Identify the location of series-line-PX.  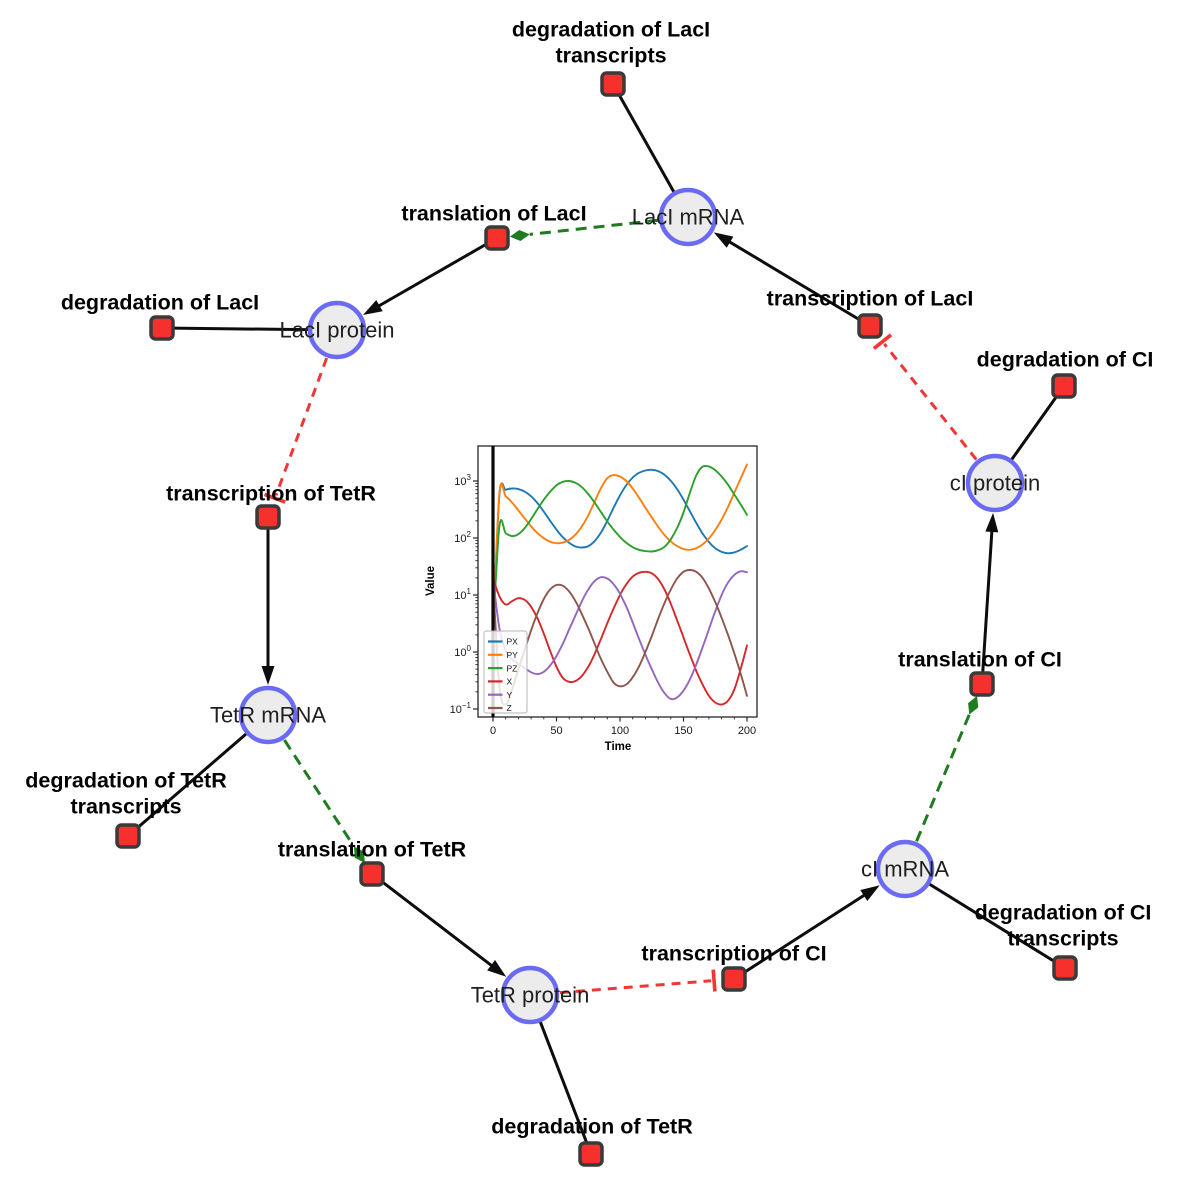
(620, 552).